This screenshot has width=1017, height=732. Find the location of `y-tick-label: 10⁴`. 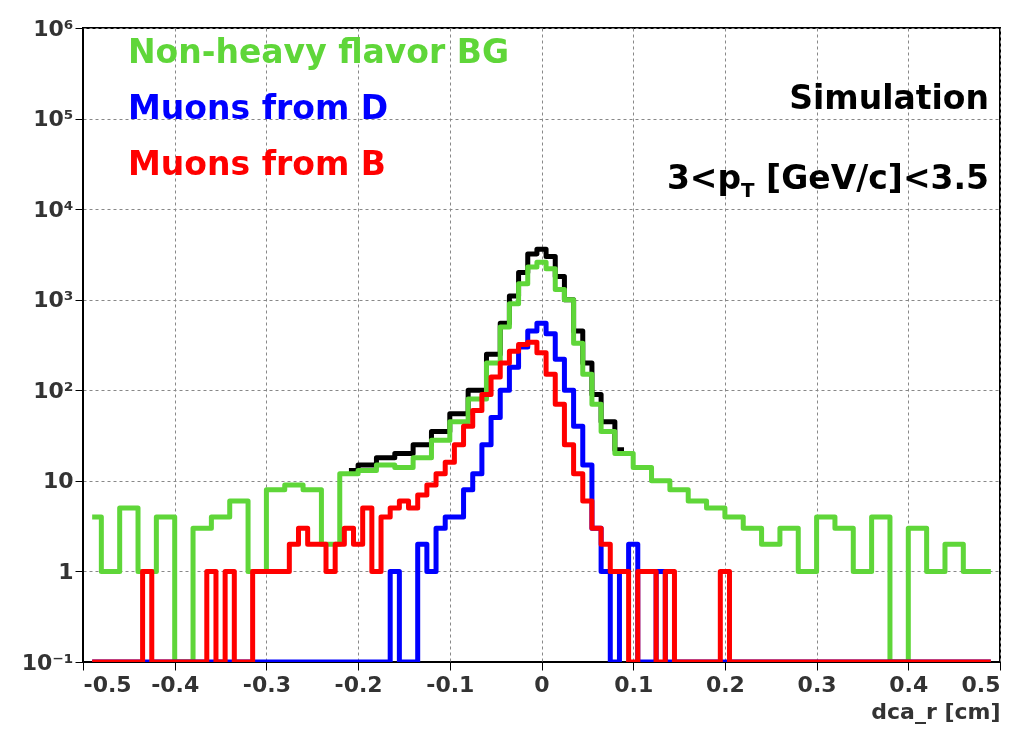

y-tick-label: 10⁴ is located at coordinates (53, 209).